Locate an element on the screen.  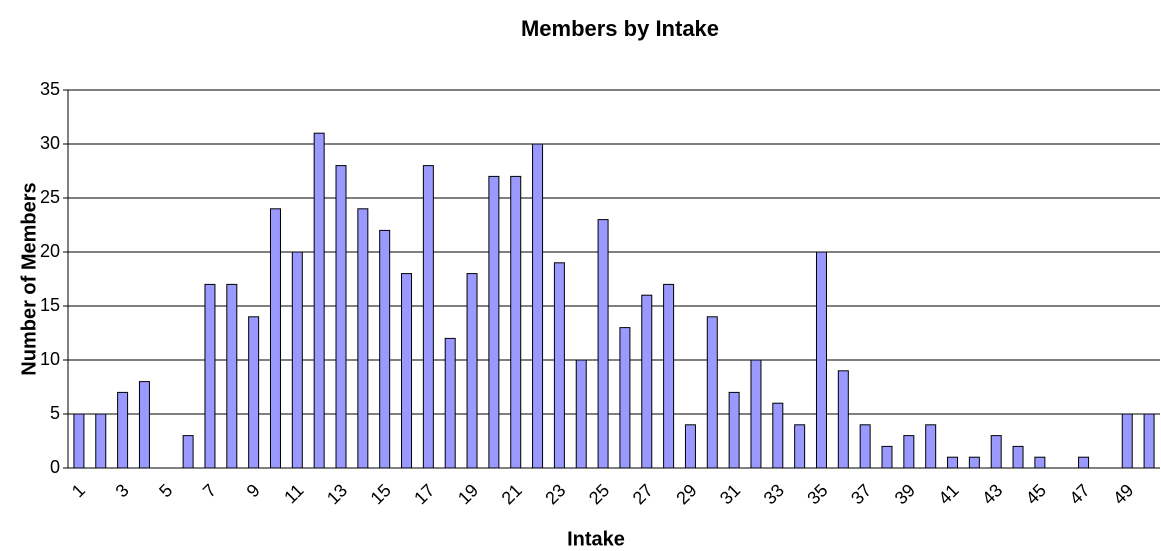
x-tick-label: 33 is located at coordinates (774, 494).